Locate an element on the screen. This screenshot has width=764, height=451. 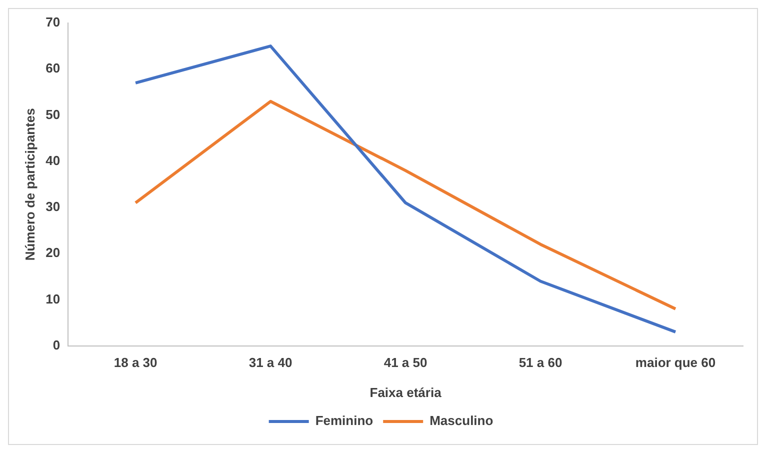
y-tick-label: 10 is located at coordinates (53, 298).